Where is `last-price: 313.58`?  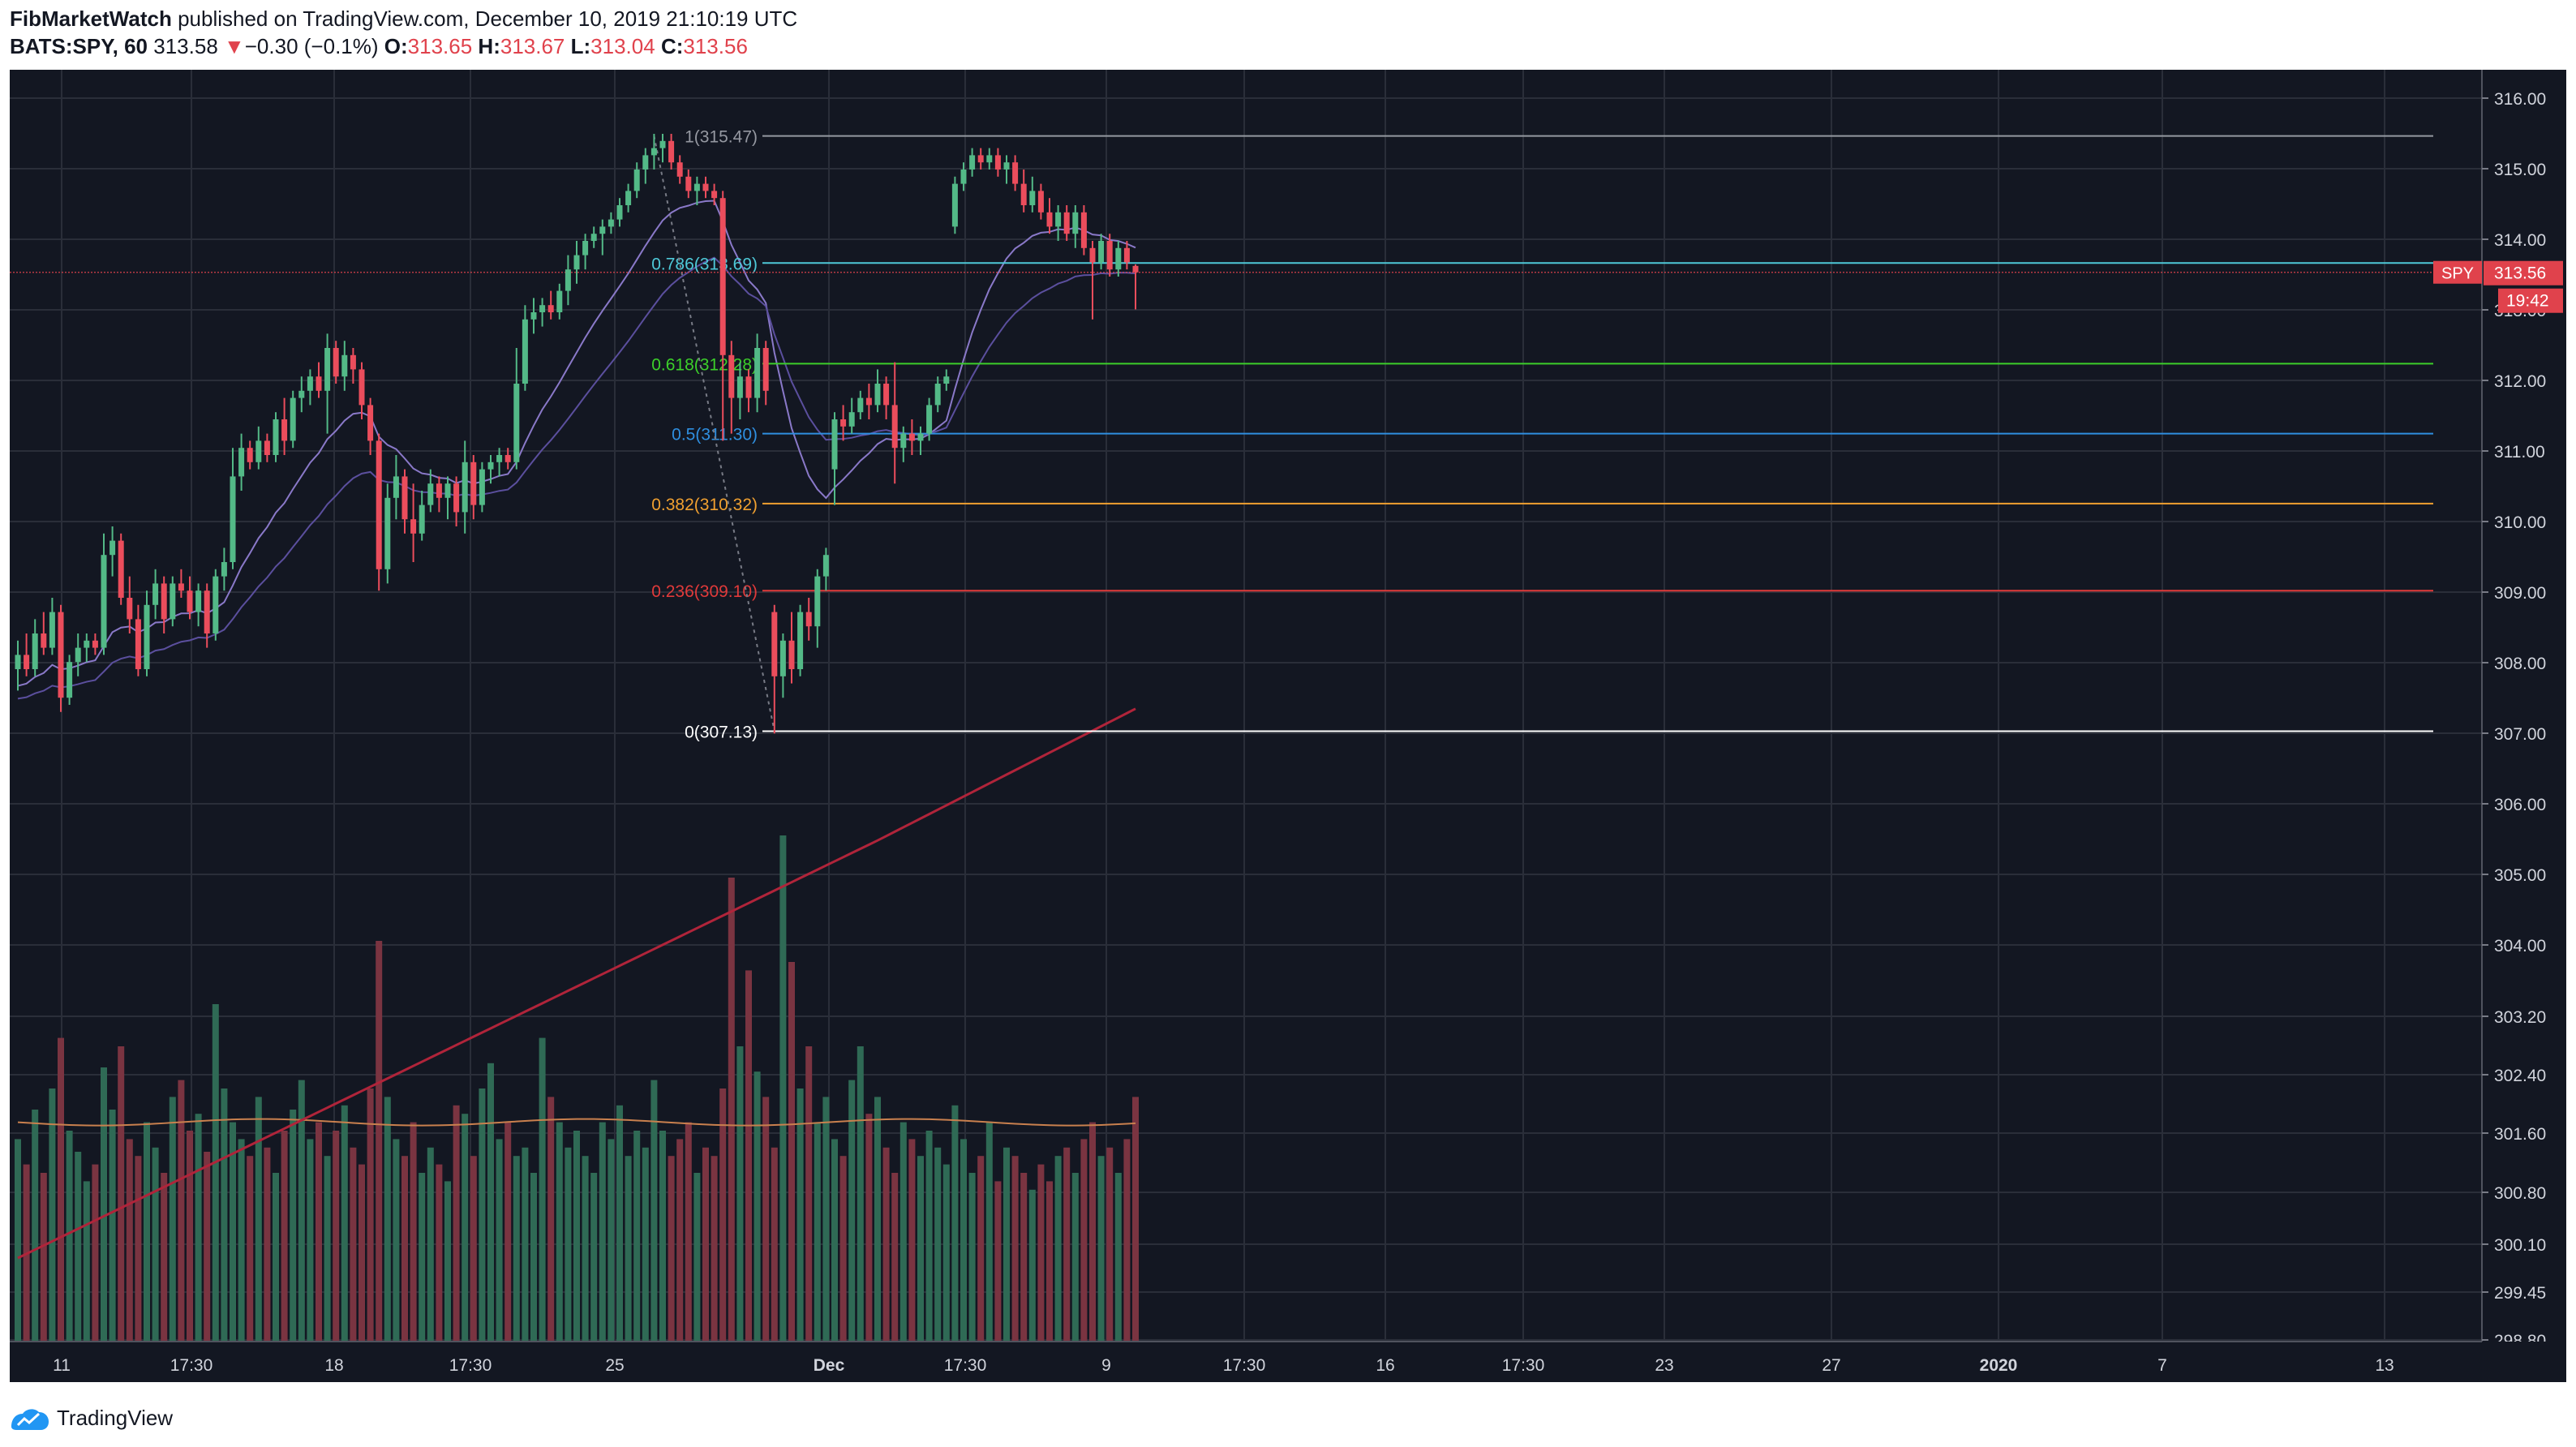
last-price: 313.58 is located at coordinates (185, 46).